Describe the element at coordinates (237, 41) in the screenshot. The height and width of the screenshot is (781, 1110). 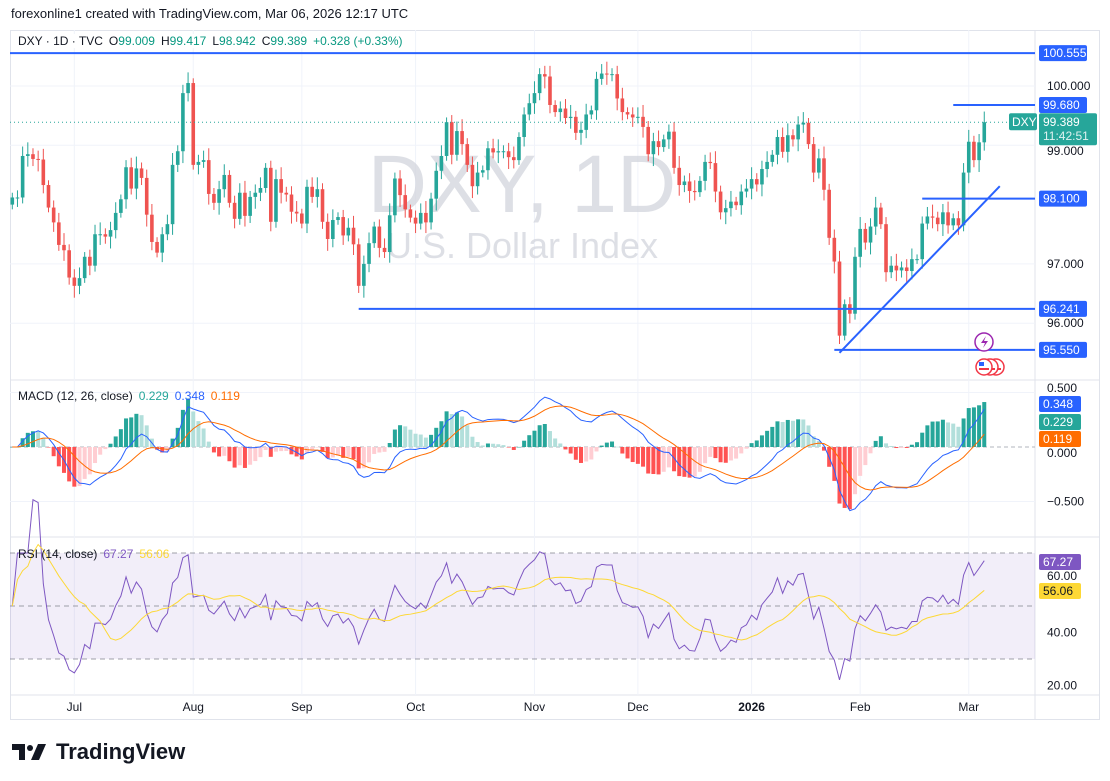
I see `low-value: 98.942` at that location.